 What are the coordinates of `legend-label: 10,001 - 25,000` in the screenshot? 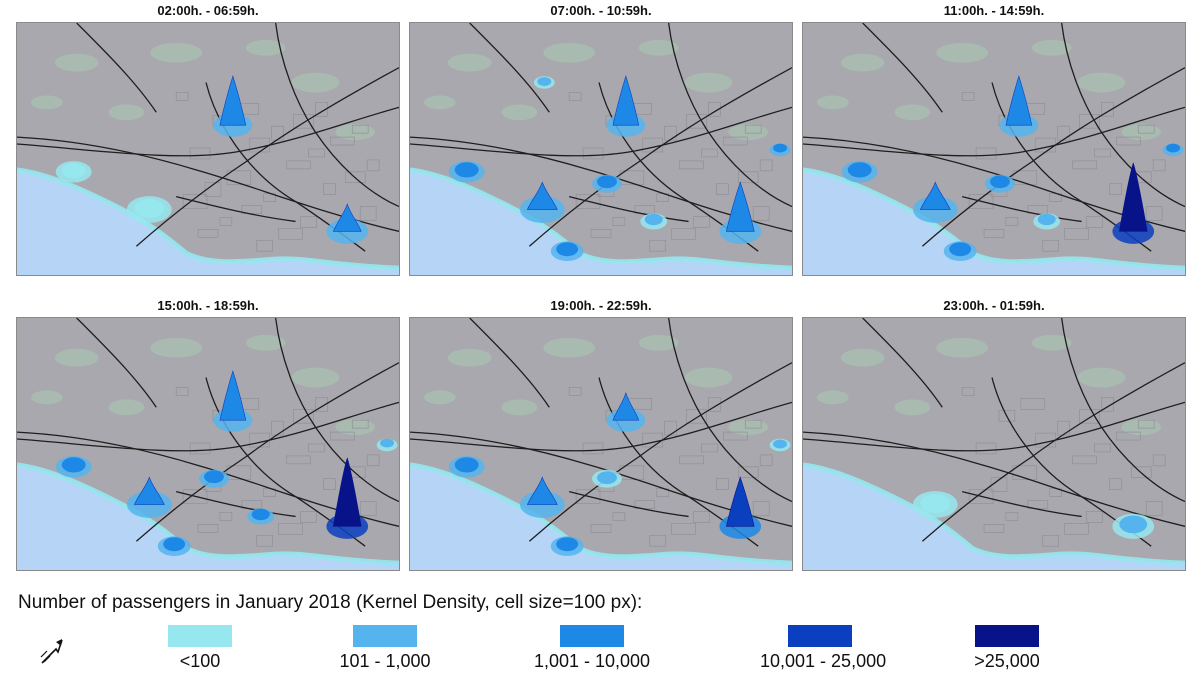 It's located at (823, 661).